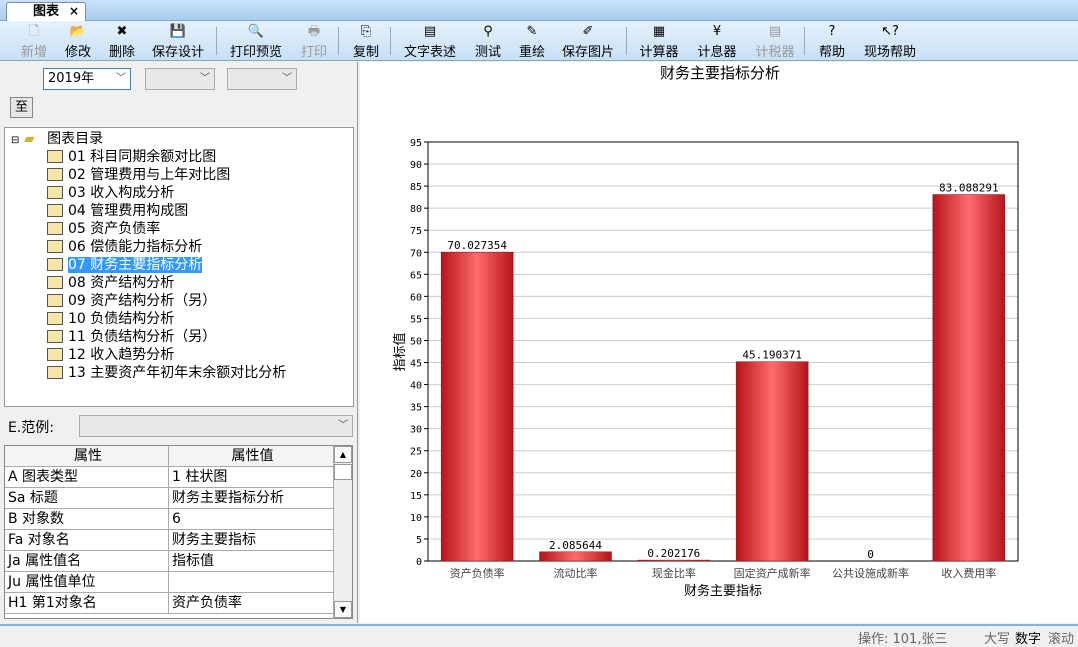 The width and height of the screenshot is (1078, 647). Describe the element at coordinates (532, 31) in the screenshot. I see `pencil-icon: ✎` at that location.